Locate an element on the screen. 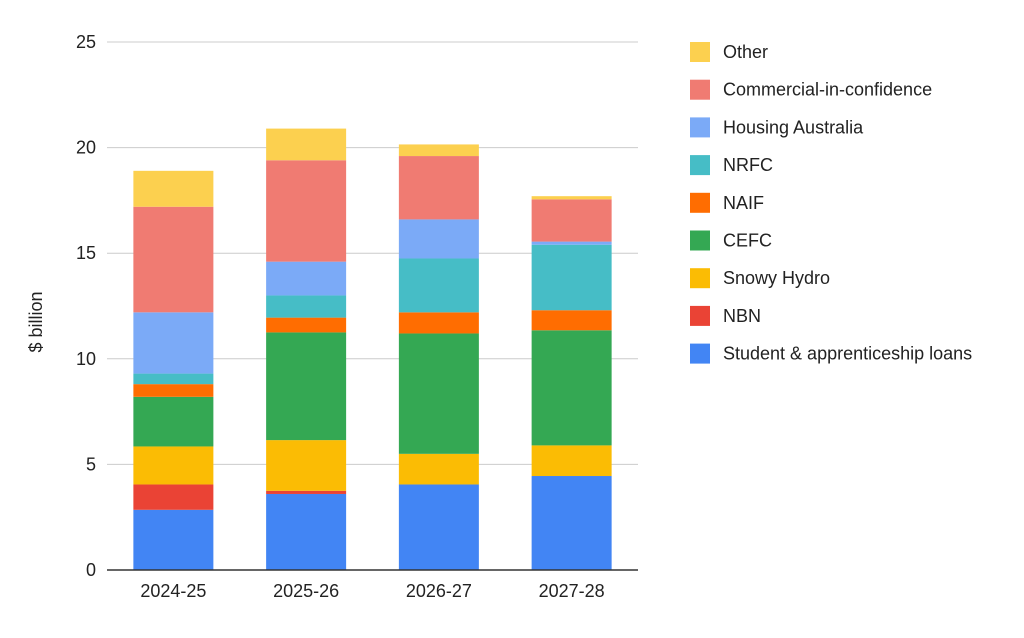  x-tick-label: 2027-28 is located at coordinates (572, 591).